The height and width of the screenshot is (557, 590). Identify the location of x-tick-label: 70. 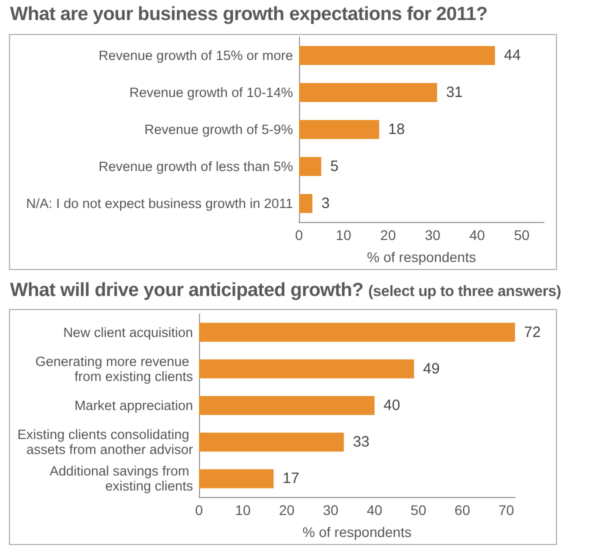
(506, 510).